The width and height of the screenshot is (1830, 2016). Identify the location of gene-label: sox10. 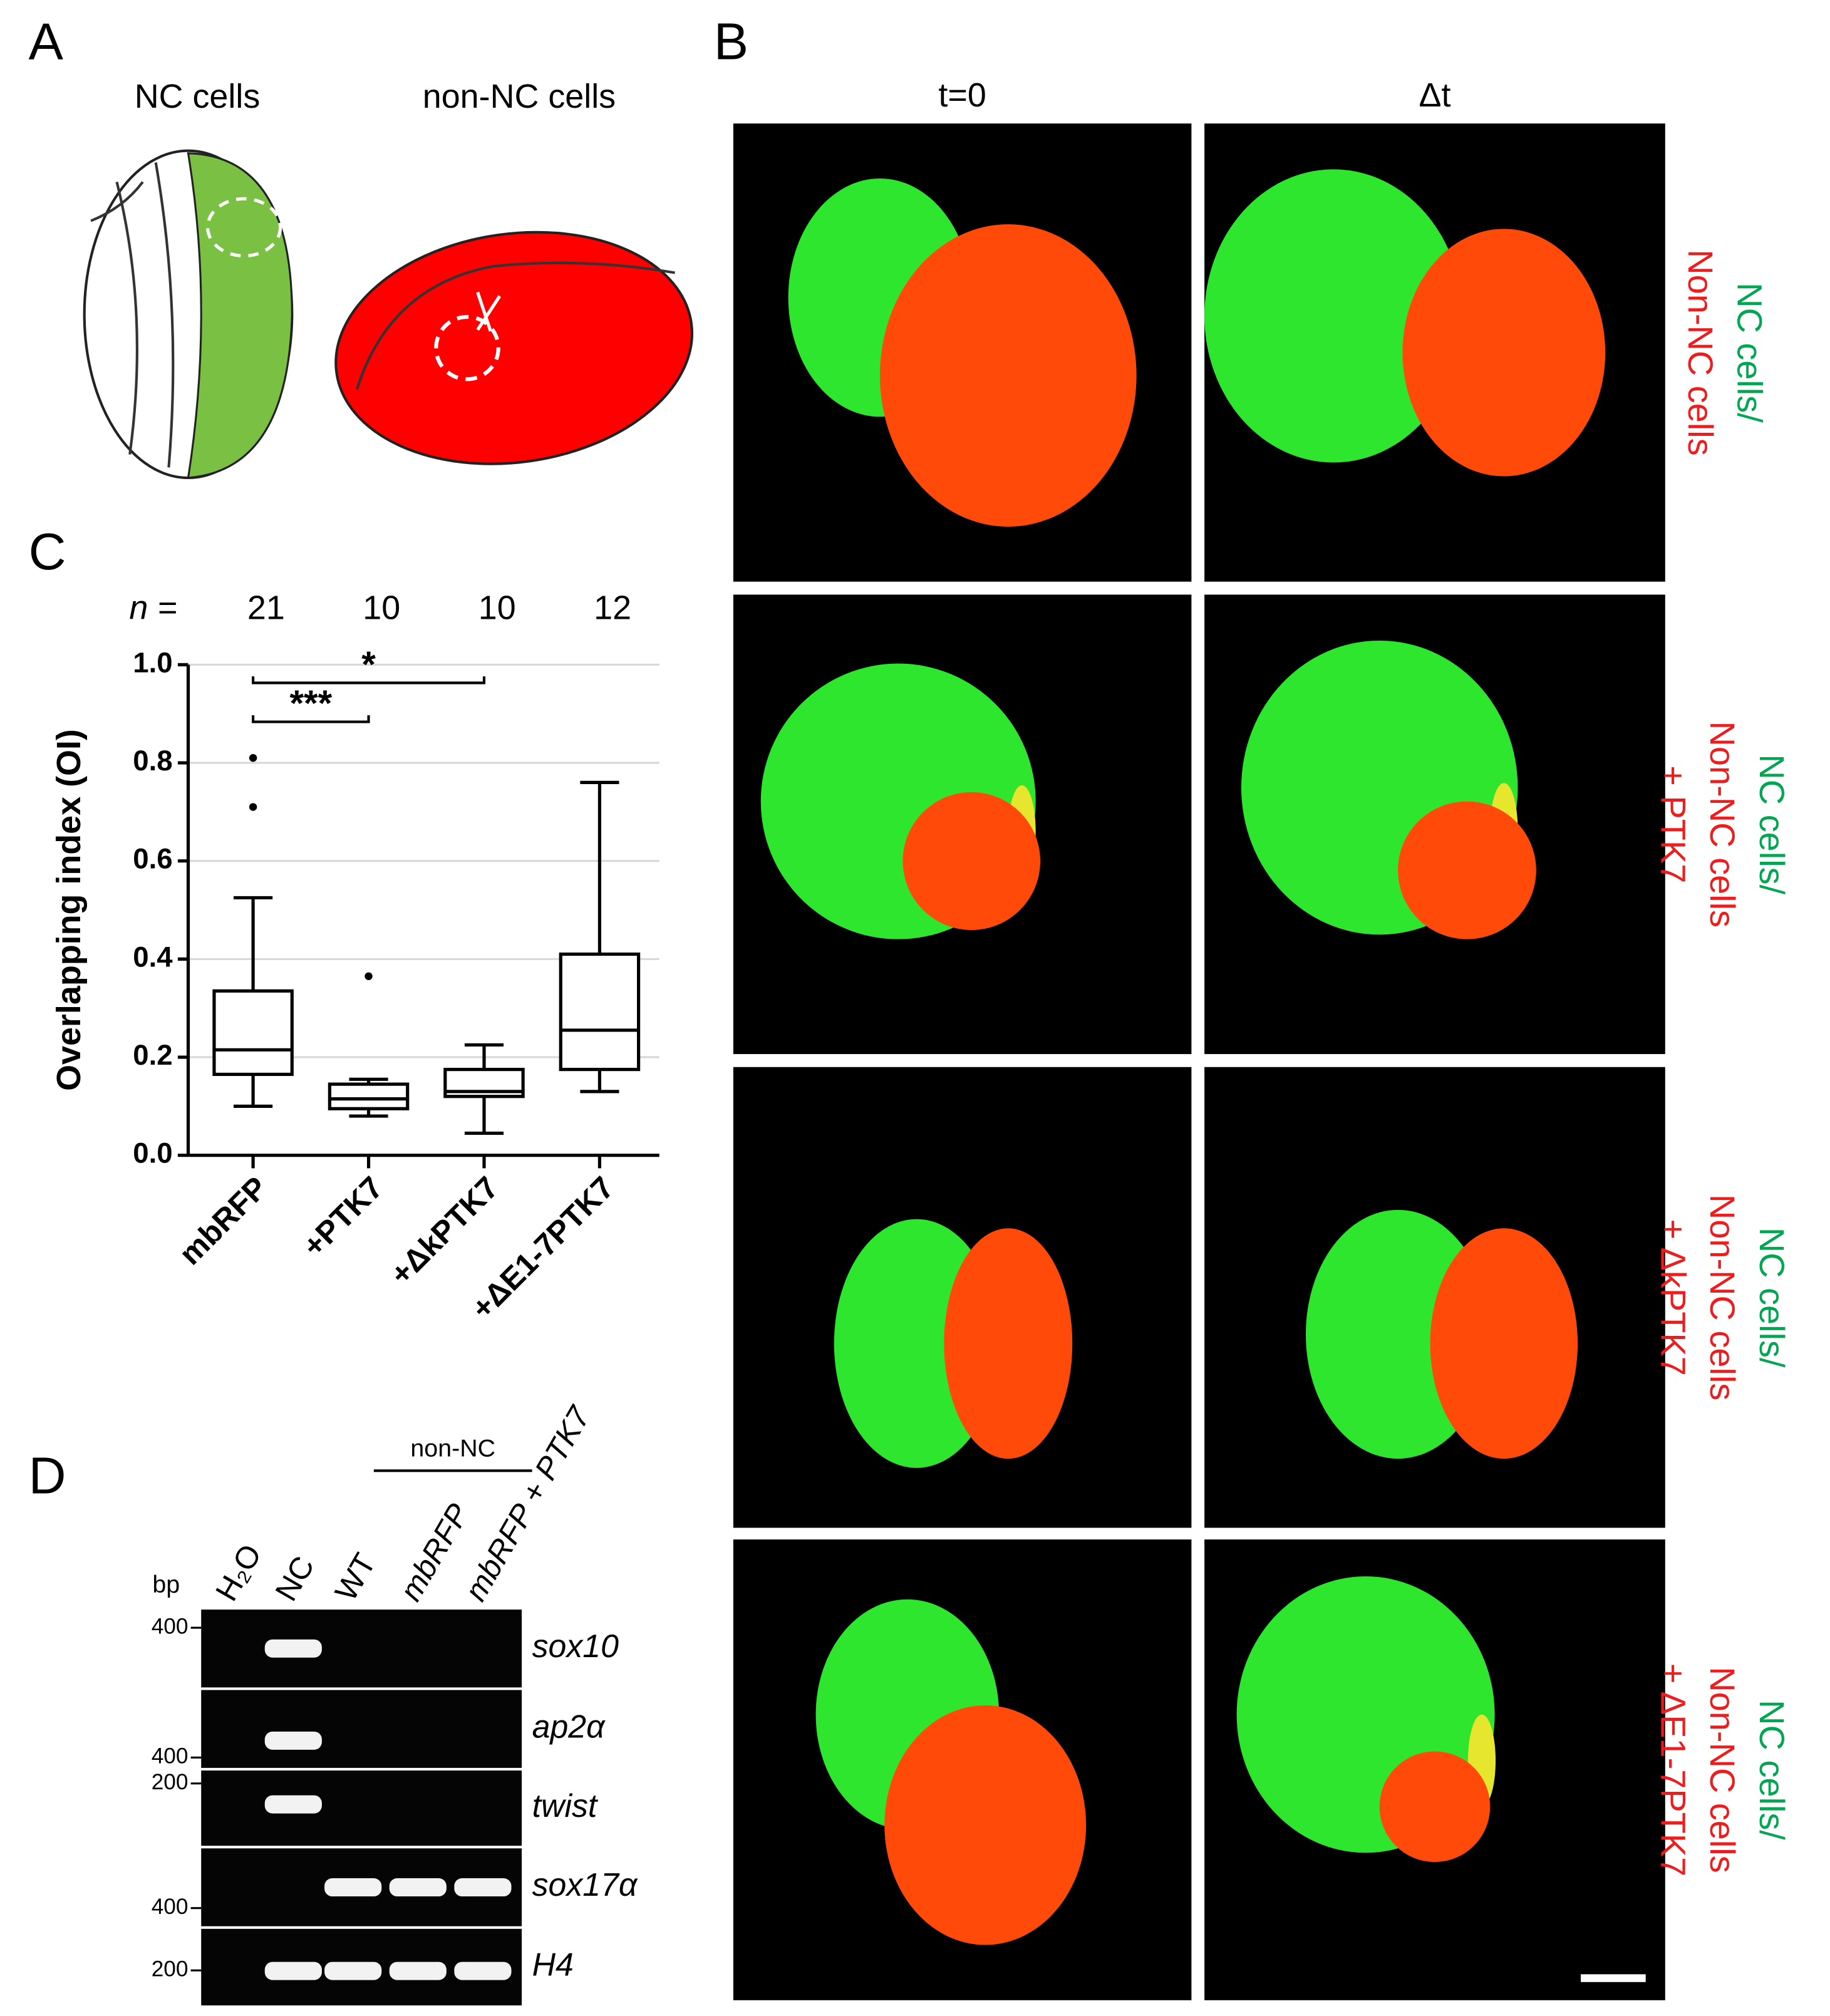
(575, 1646).